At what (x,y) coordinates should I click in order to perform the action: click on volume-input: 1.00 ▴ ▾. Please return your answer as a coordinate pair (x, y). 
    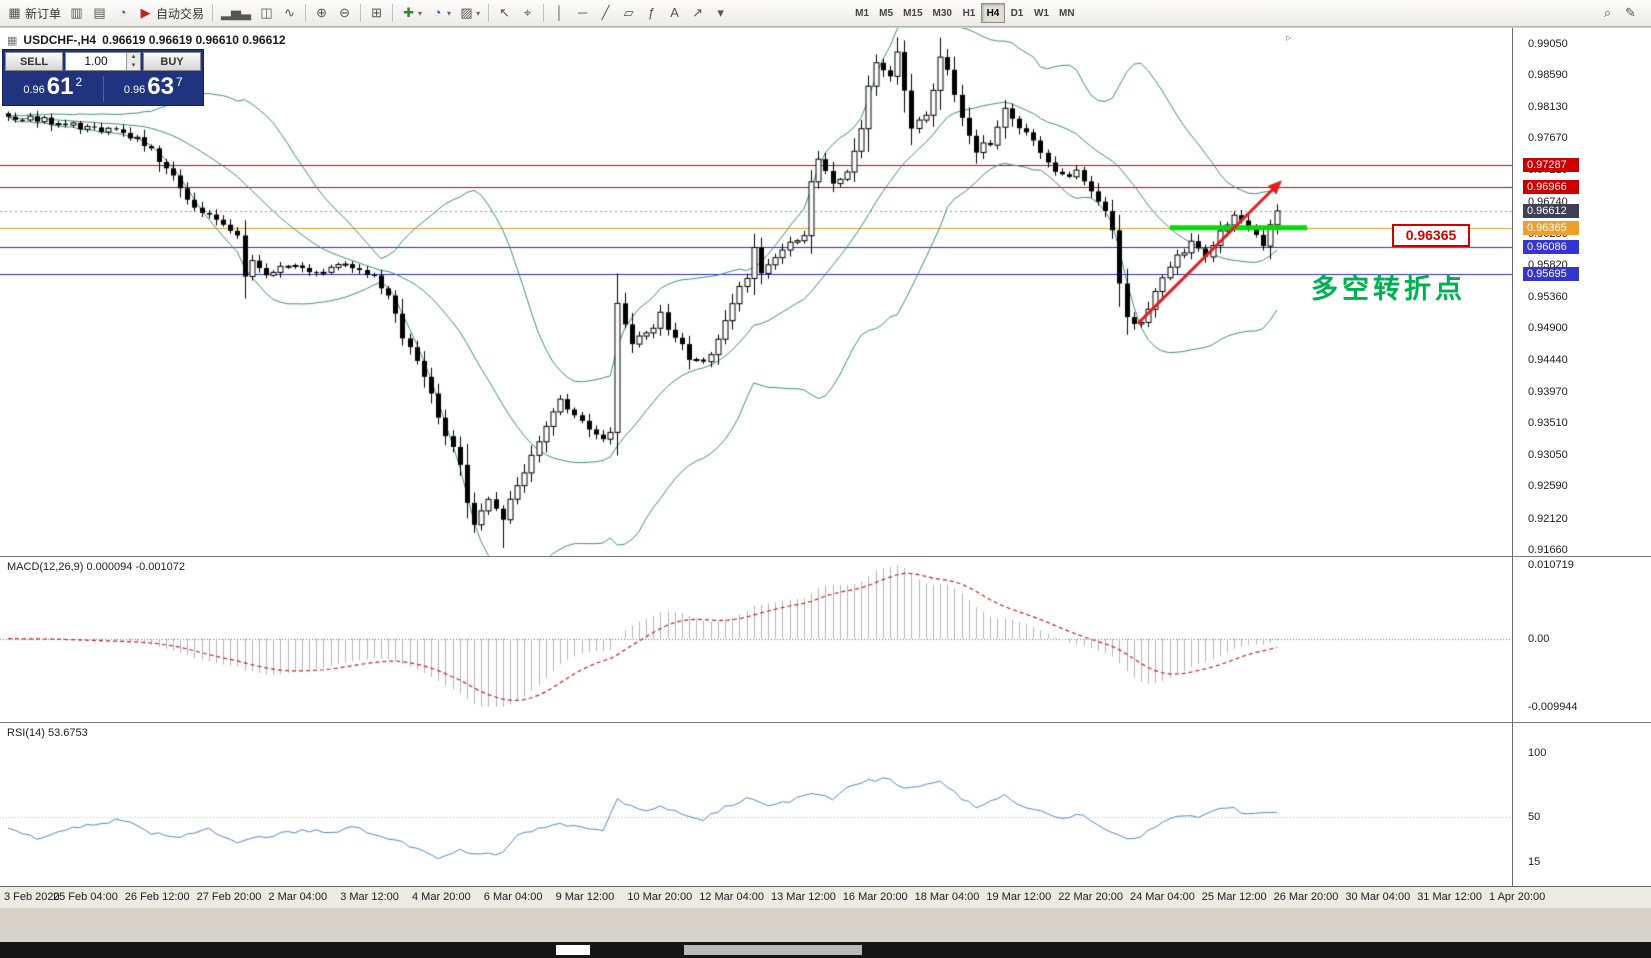
    Looking at the image, I should click on (103, 61).